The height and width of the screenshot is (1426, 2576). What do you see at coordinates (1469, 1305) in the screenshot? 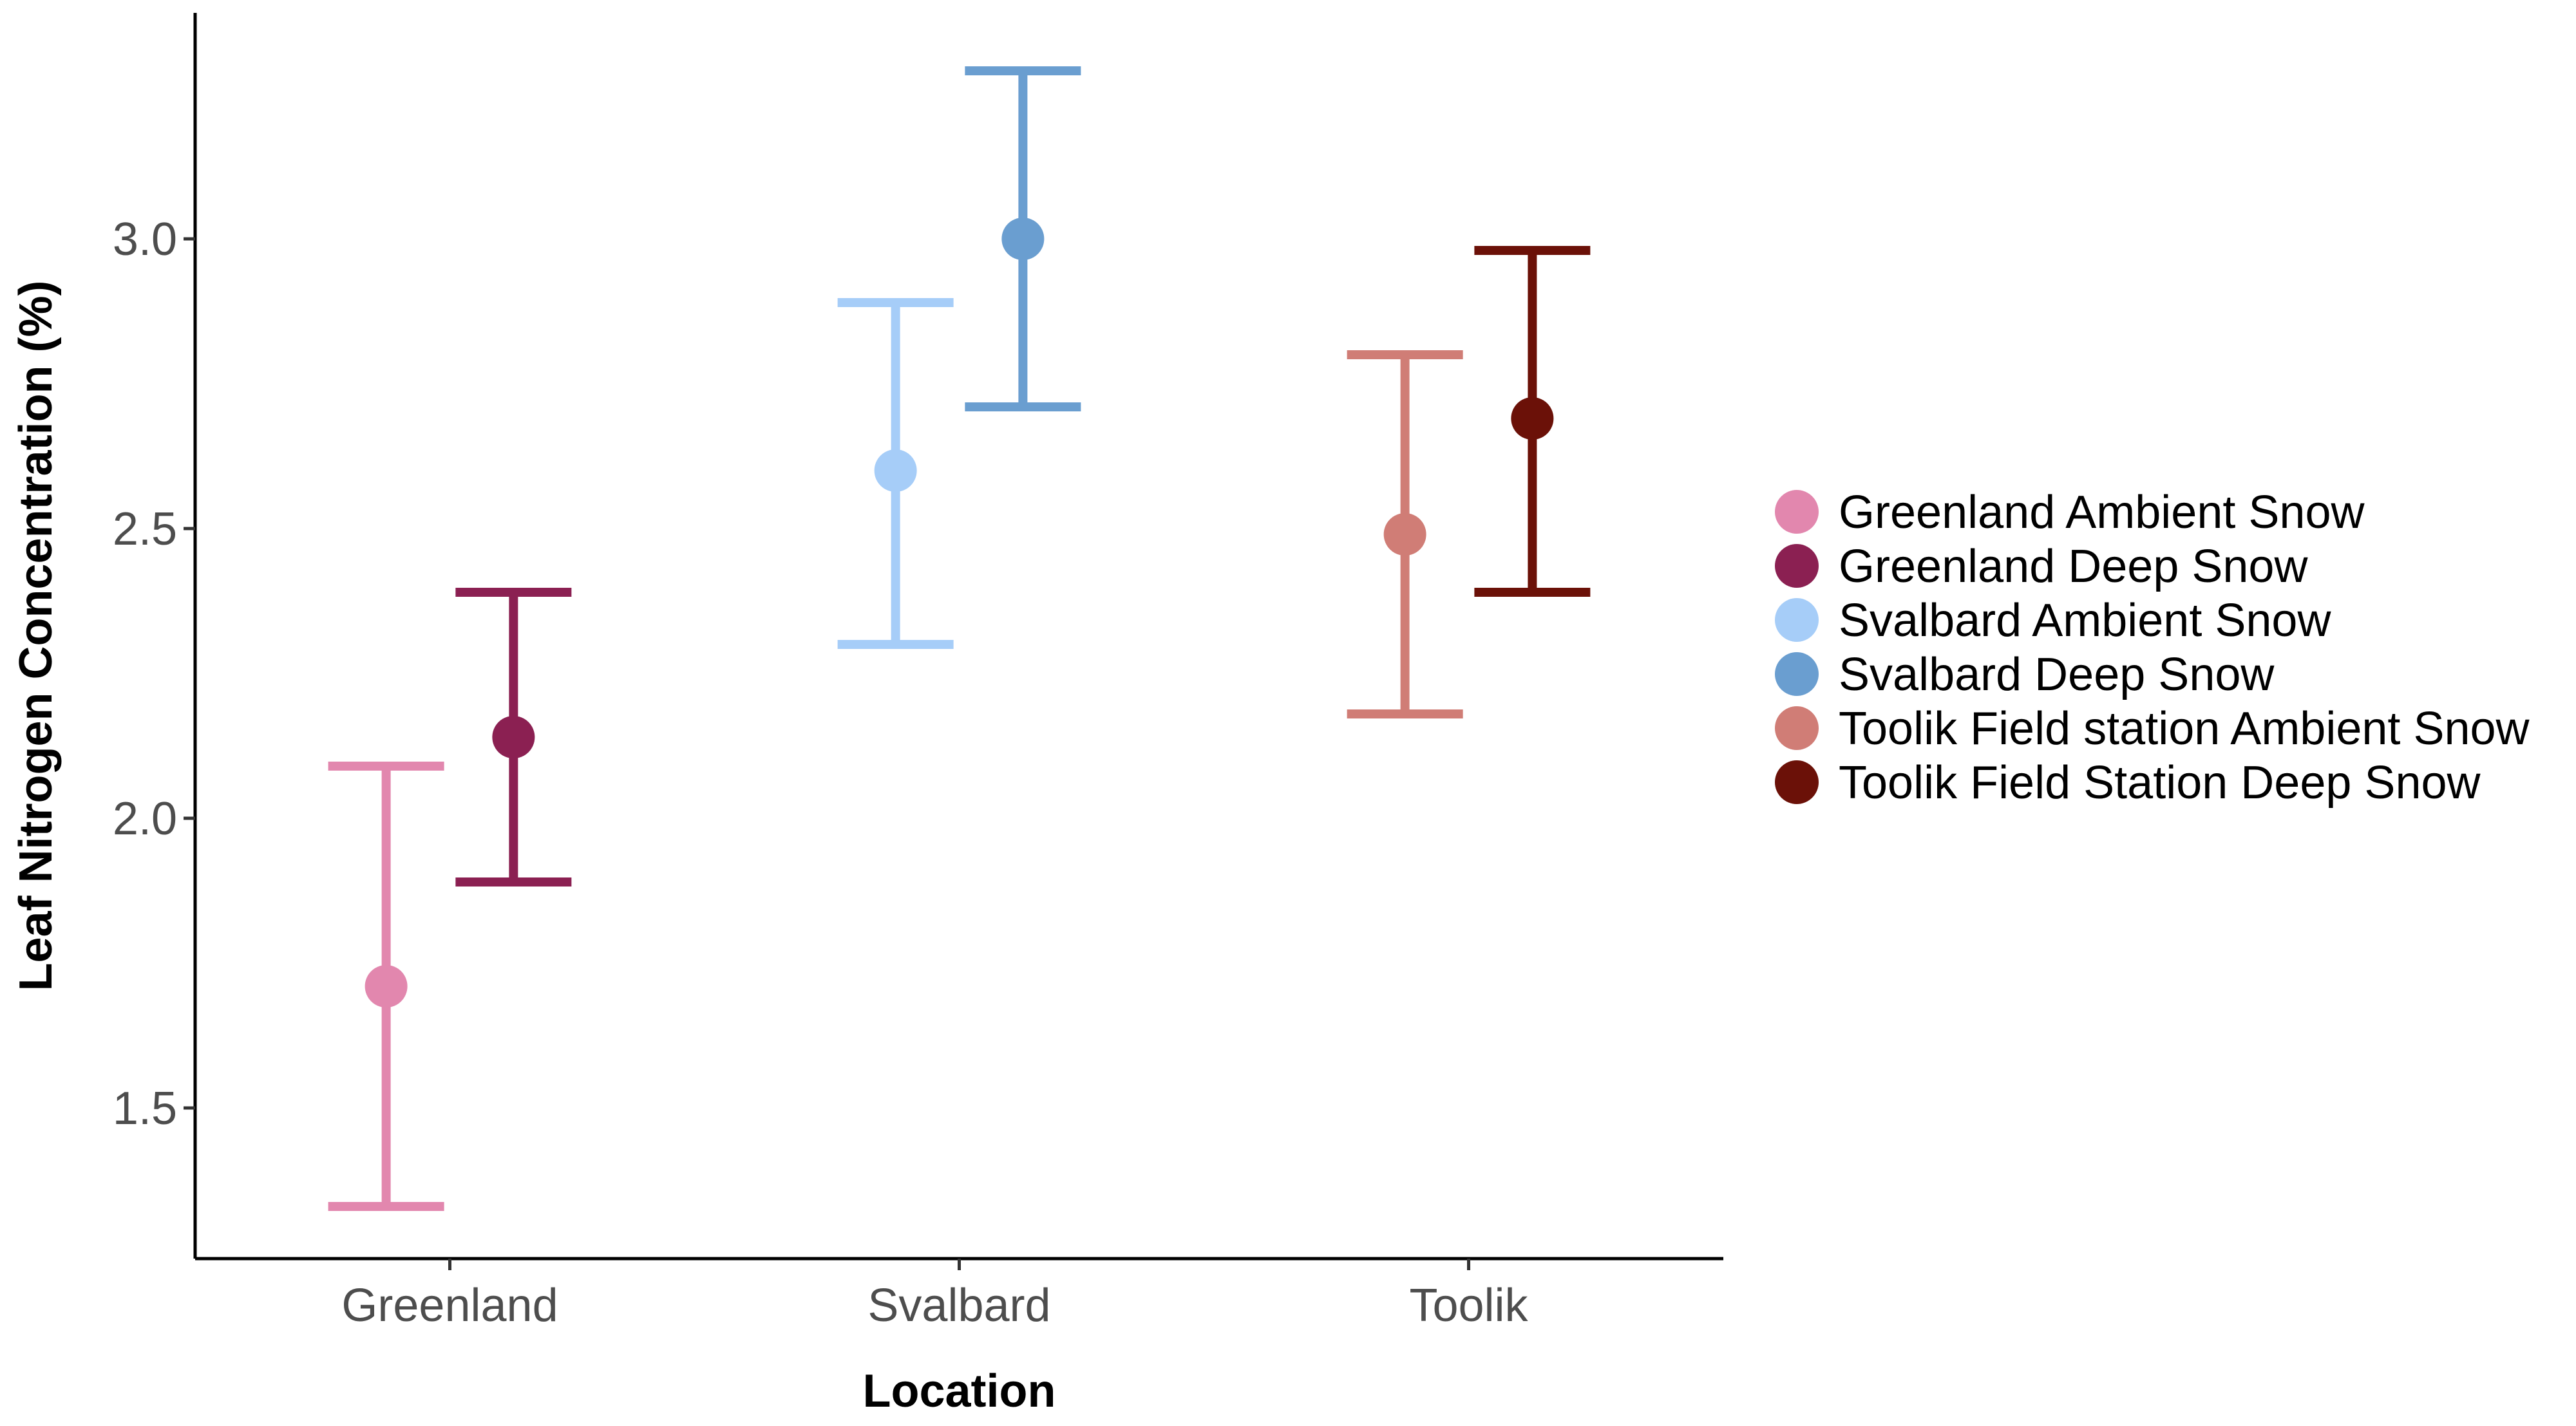
I see `x-tick-label: Toolik` at bounding box center [1469, 1305].